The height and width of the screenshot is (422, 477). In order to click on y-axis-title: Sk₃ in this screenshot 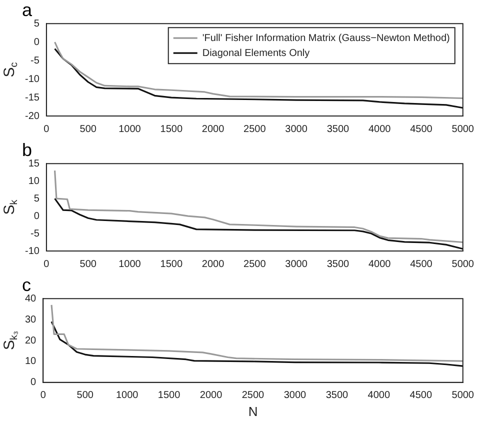, I will do `click(10, 340)`.